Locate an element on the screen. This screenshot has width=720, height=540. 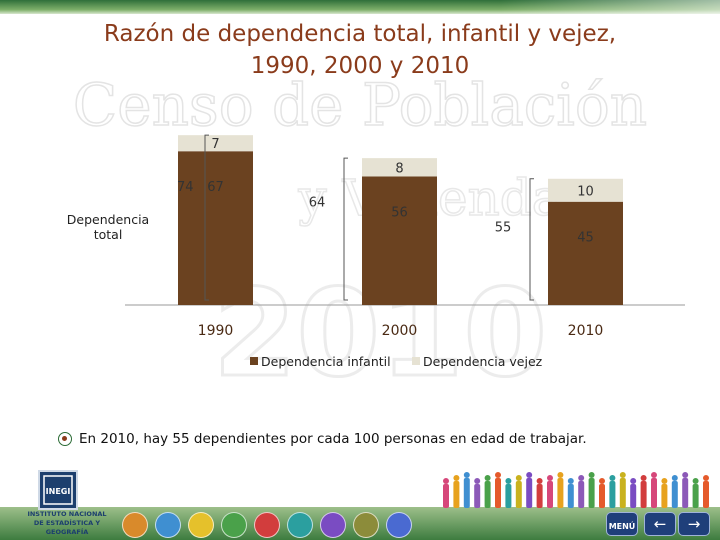
bar-infantil-2010 is located at coordinates (585, 253).